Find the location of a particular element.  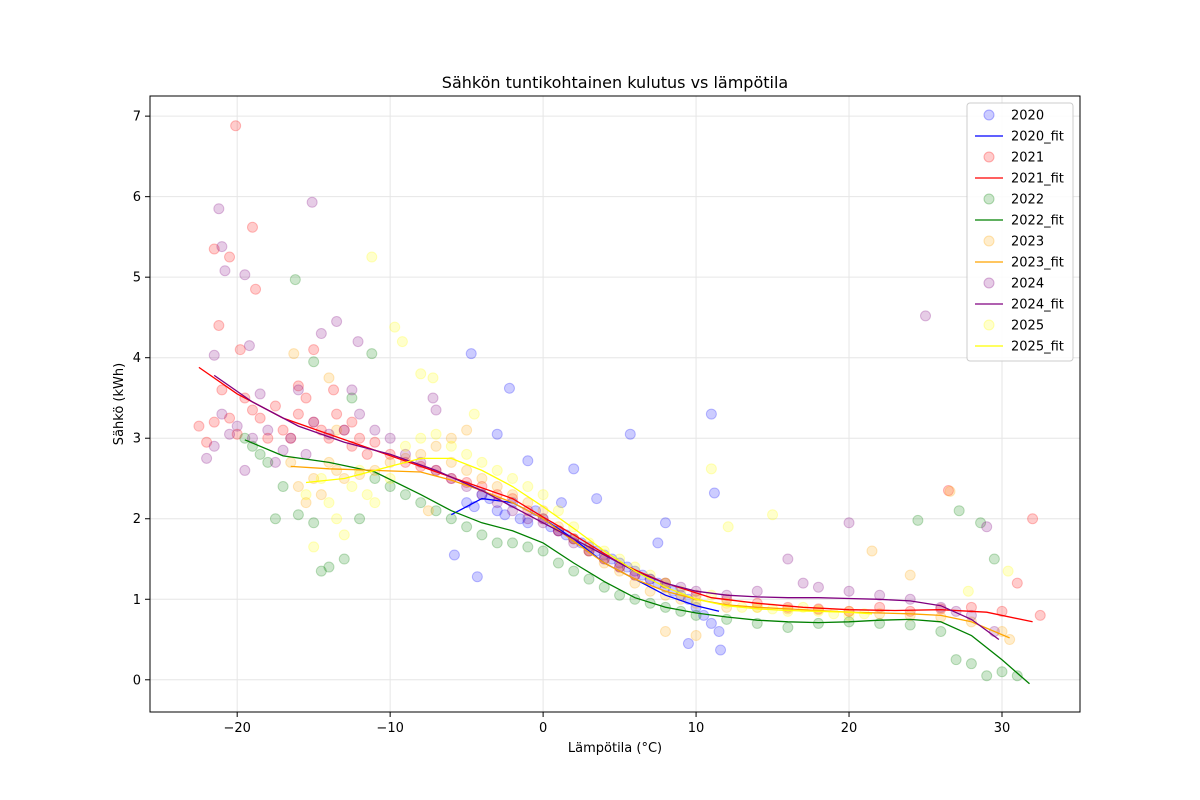

x-axis: −20 −10 0 10 20 30 is located at coordinates (616, 724).